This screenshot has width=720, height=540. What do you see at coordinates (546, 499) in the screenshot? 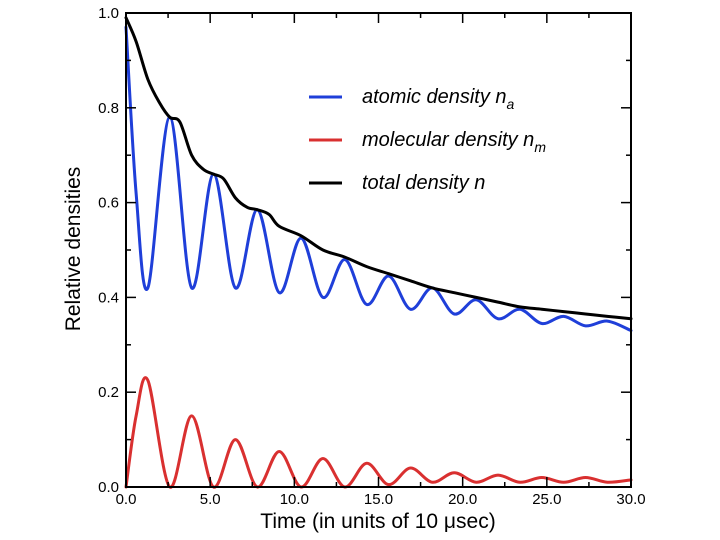
I see `x-tick-label: 25.0` at bounding box center [546, 499].